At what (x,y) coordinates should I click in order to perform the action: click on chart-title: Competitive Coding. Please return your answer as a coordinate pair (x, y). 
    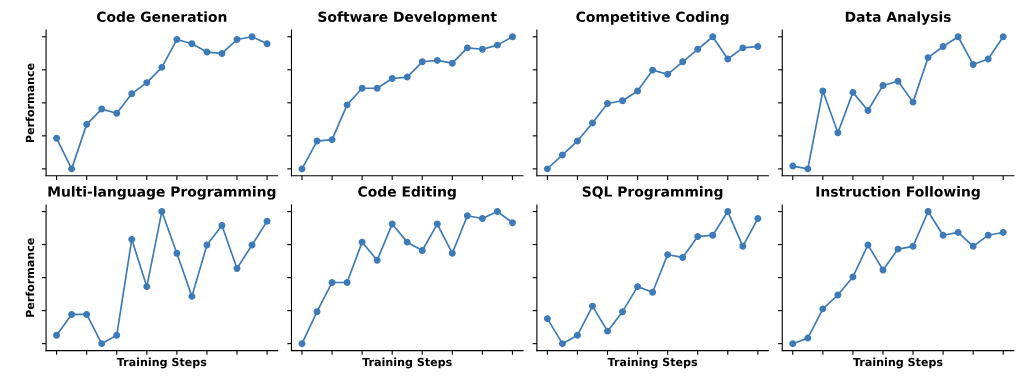
    Looking at the image, I should click on (652, 18).